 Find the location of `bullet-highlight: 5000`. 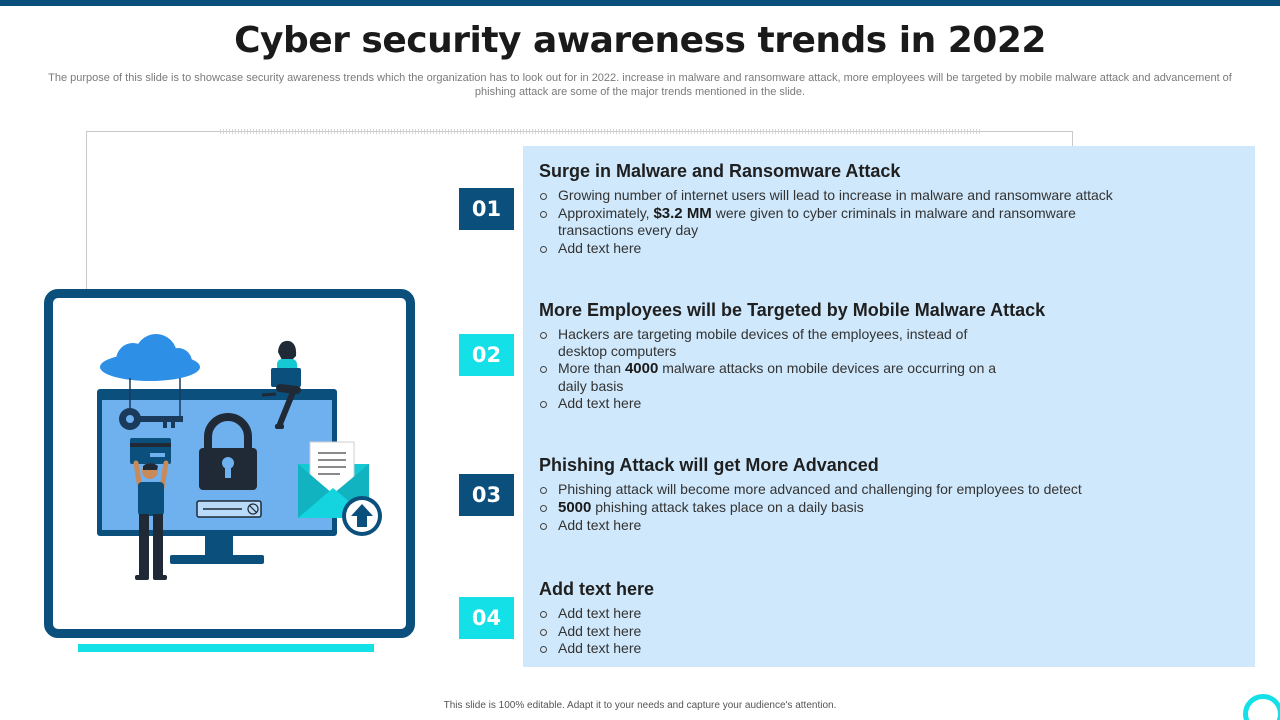

bullet-highlight: 5000 is located at coordinates (575, 507).